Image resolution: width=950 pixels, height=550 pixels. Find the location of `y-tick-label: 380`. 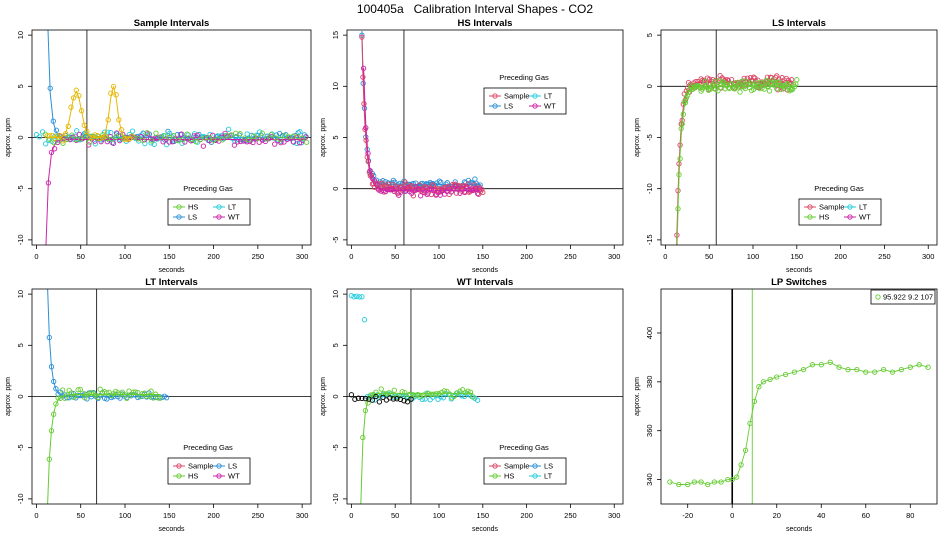

y-tick-label: 380 is located at coordinates (649, 382).